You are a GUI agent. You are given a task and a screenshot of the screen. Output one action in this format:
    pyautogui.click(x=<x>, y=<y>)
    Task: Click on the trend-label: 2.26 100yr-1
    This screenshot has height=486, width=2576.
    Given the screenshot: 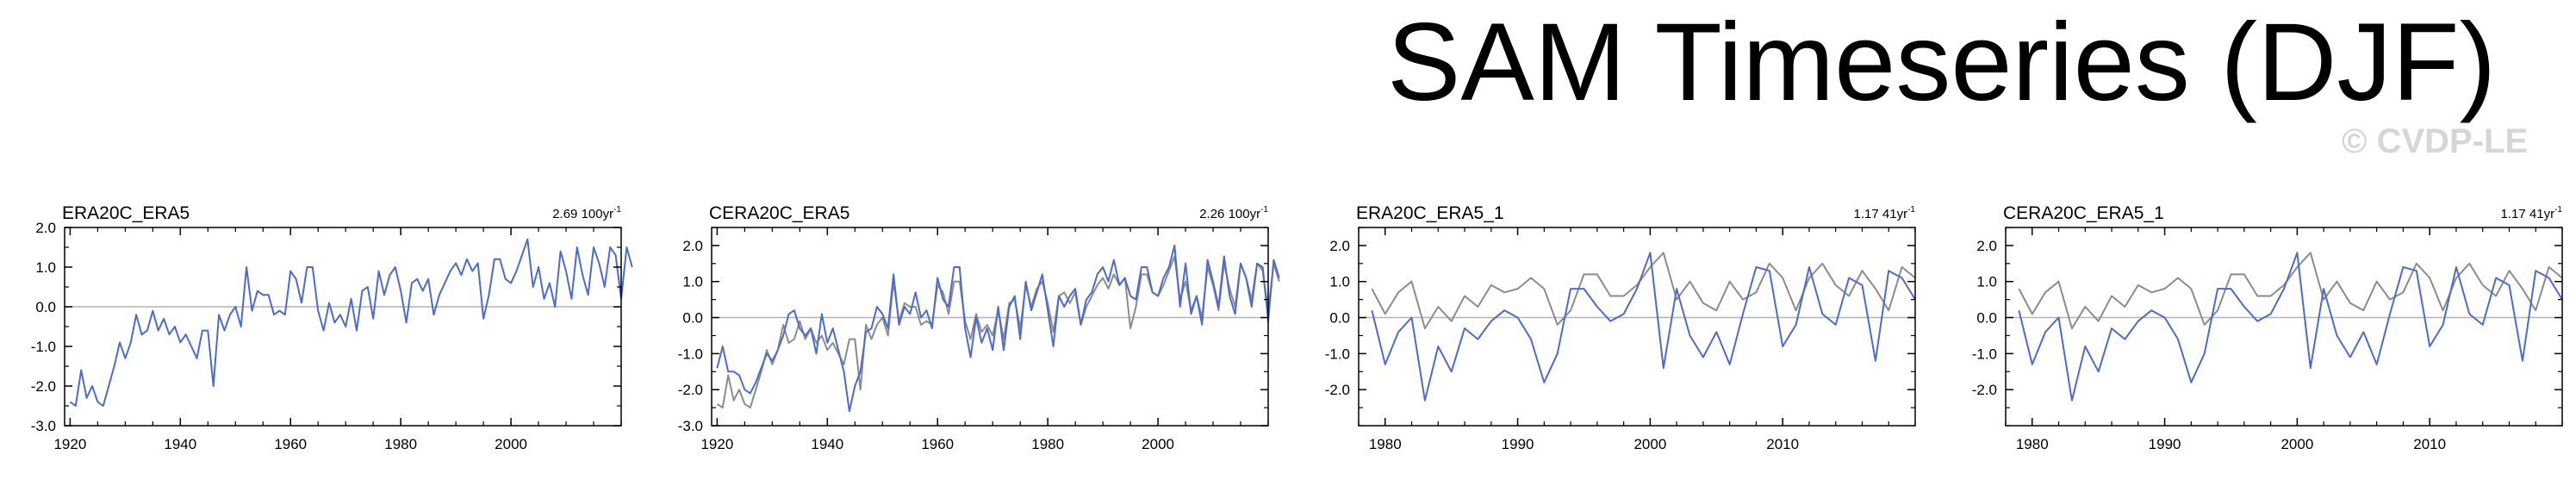 What is the action you would take?
    pyautogui.click(x=1234, y=213)
    